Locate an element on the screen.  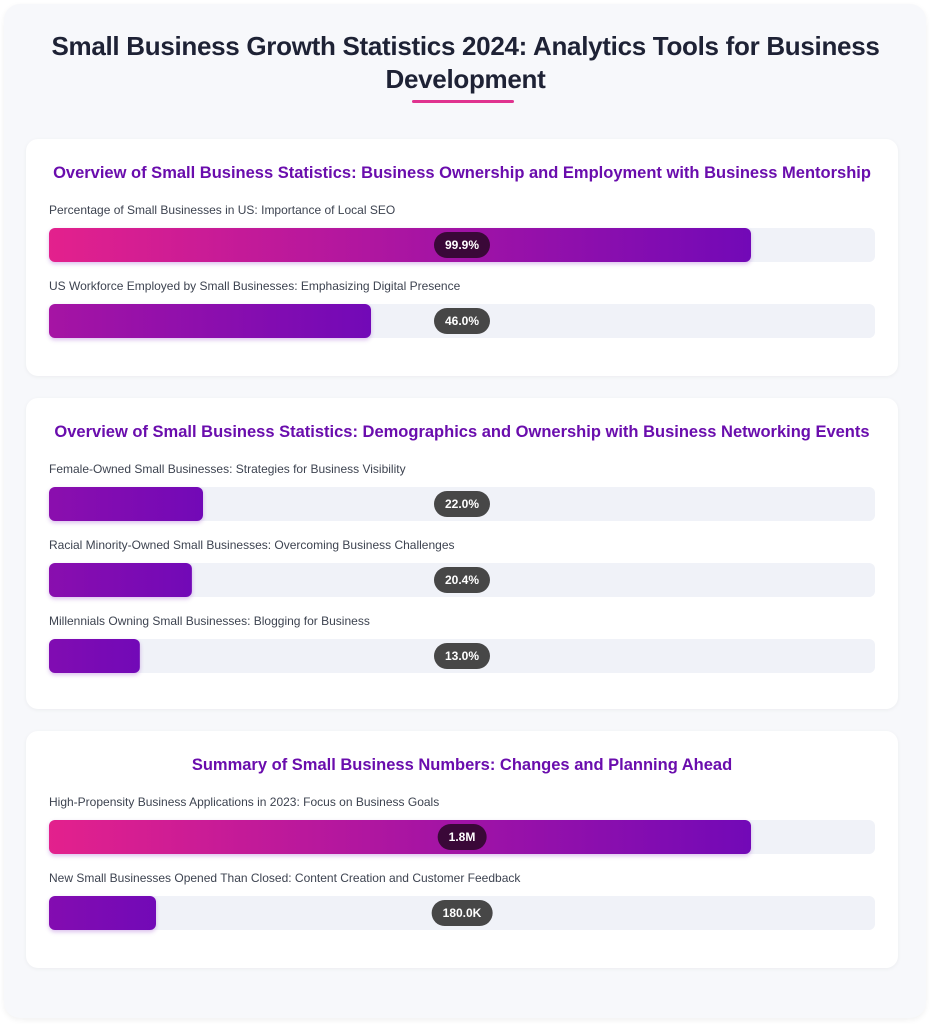
progress-track: 46.0% is located at coordinates (462, 321).